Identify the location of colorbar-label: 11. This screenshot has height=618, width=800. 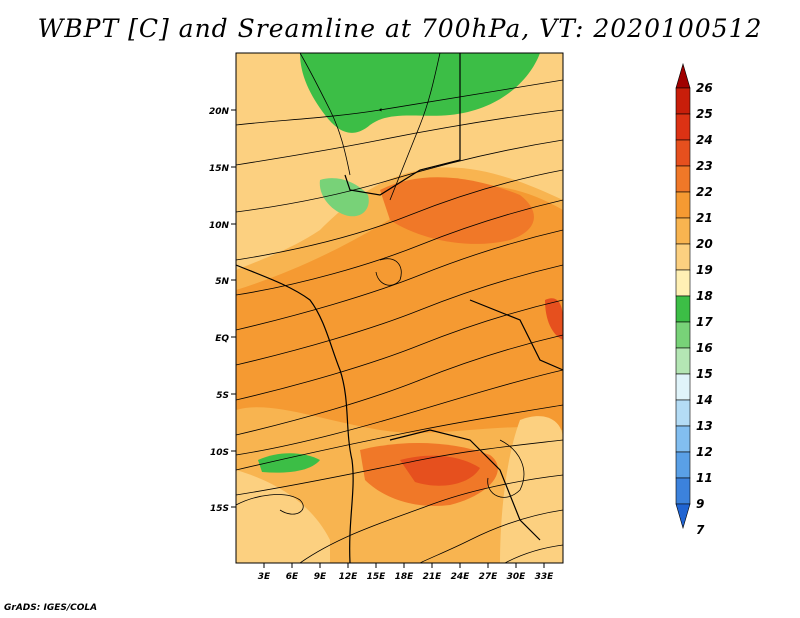
(704, 478).